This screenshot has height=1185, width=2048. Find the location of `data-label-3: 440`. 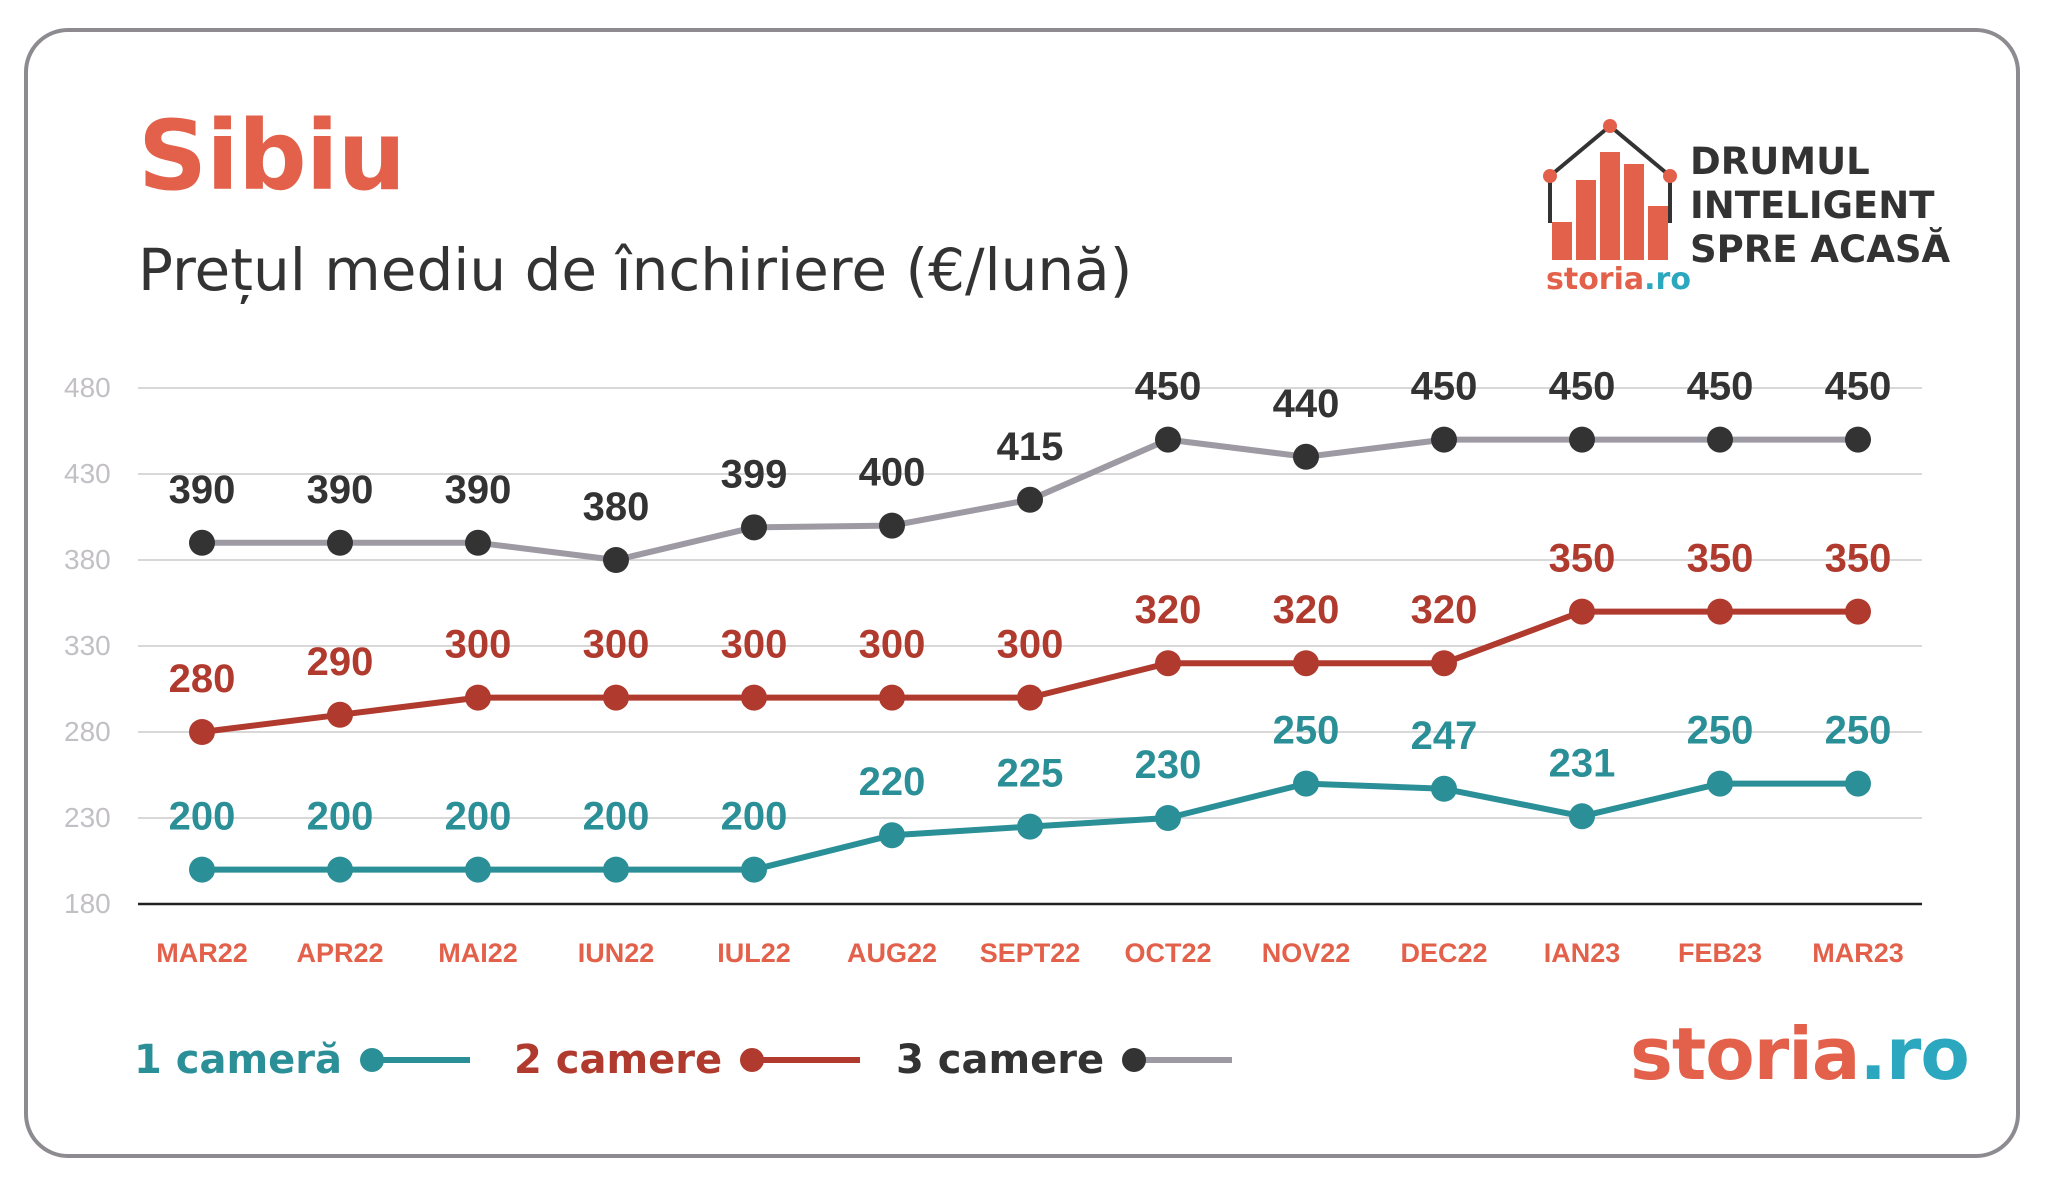

data-label-3: 440 is located at coordinates (1306, 404).